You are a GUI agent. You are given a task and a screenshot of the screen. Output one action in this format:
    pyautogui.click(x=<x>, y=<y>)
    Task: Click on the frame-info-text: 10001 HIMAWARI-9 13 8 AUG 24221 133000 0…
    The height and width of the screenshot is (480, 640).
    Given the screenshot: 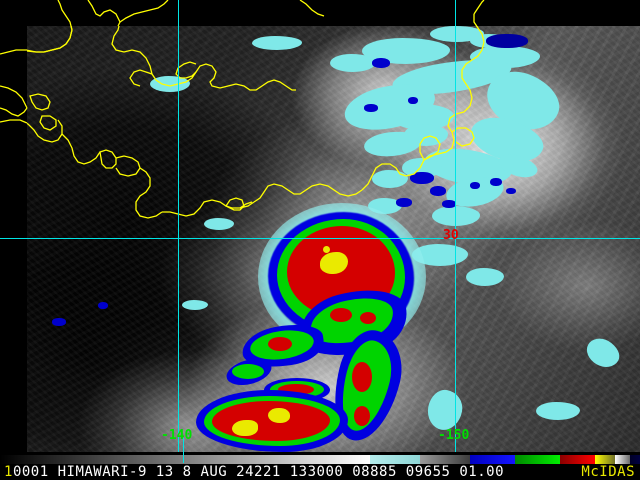 What is the action you would take?
    pyautogui.click(x=254, y=472)
    